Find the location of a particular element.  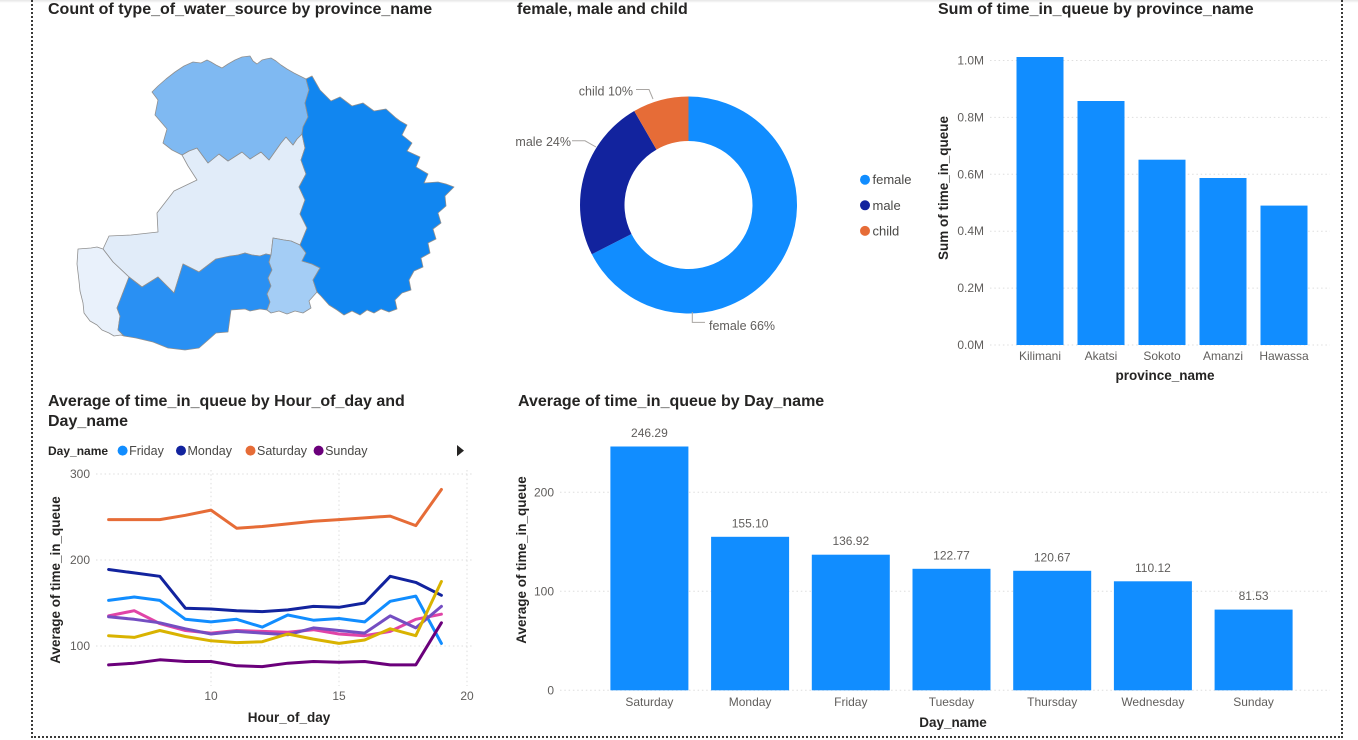

svg-text: female is located at coordinates (892, 179).